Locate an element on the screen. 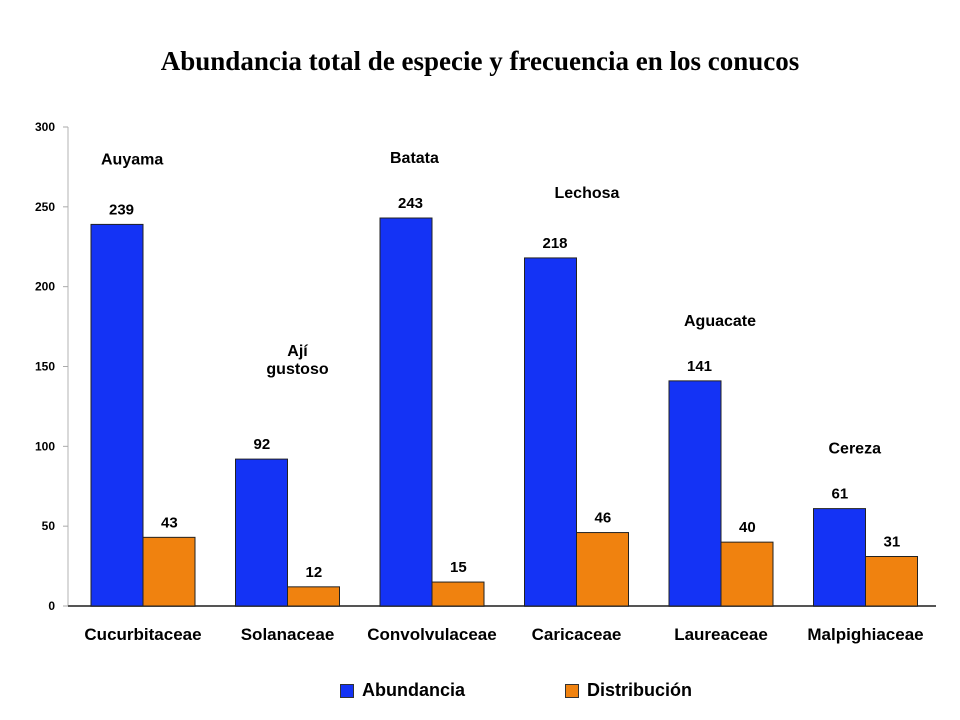  legend: Abundancia Distribución is located at coordinates (480, 692).